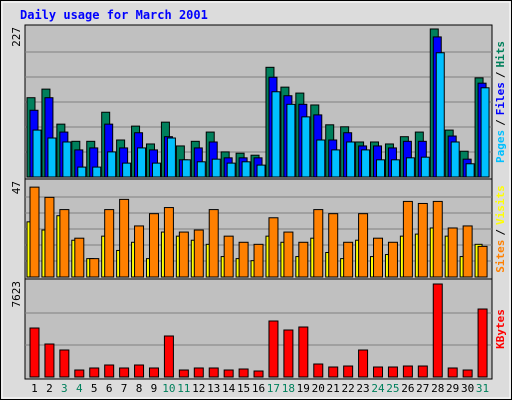  What do you see at coordinates (500, 146) in the screenshot?
I see `legend-entry: Pages` at bounding box center [500, 146].